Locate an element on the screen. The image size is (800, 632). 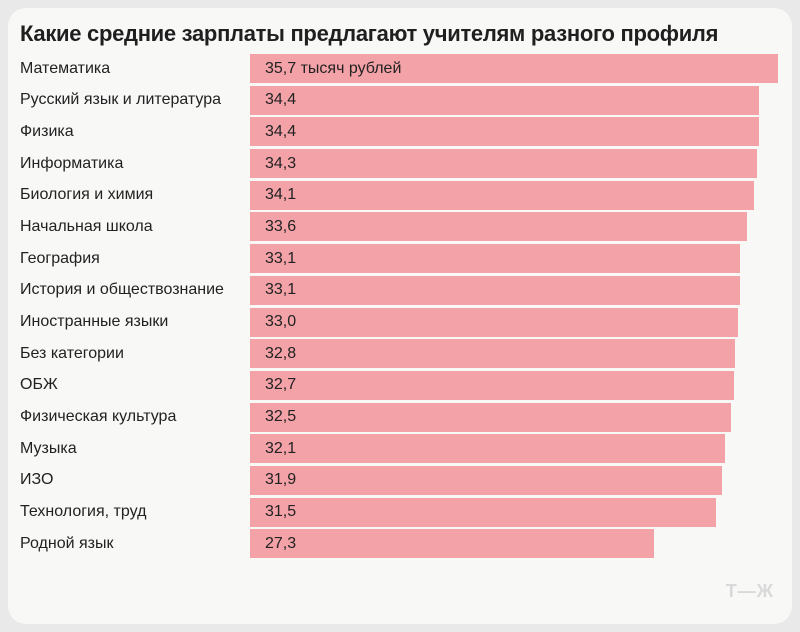
bar: 31,9 is located at coordinates (486, 480).